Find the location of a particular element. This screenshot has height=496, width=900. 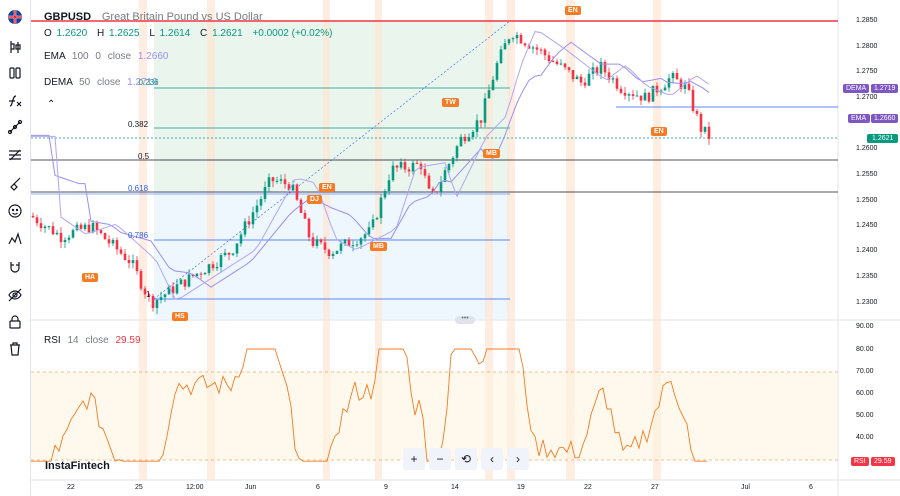

ohlc-high-label: H is located at coordinates (100, 33).